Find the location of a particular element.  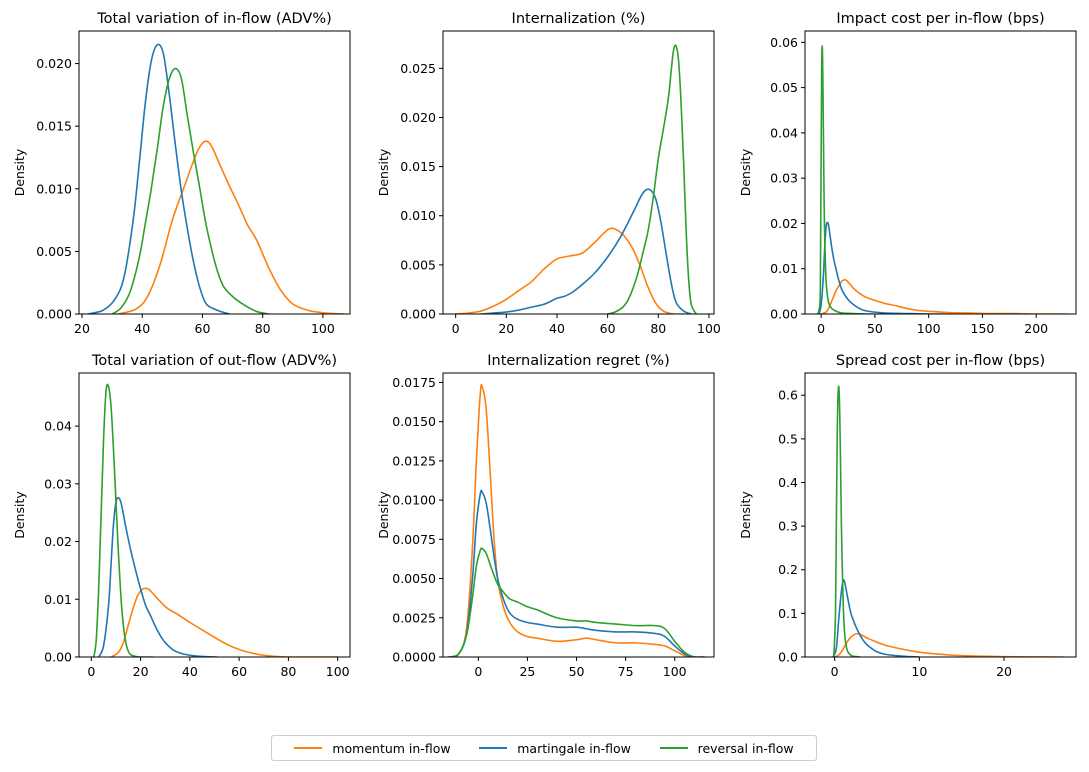

legend-item-martingale: martingale in-flow is located at coordinates (555, 748).